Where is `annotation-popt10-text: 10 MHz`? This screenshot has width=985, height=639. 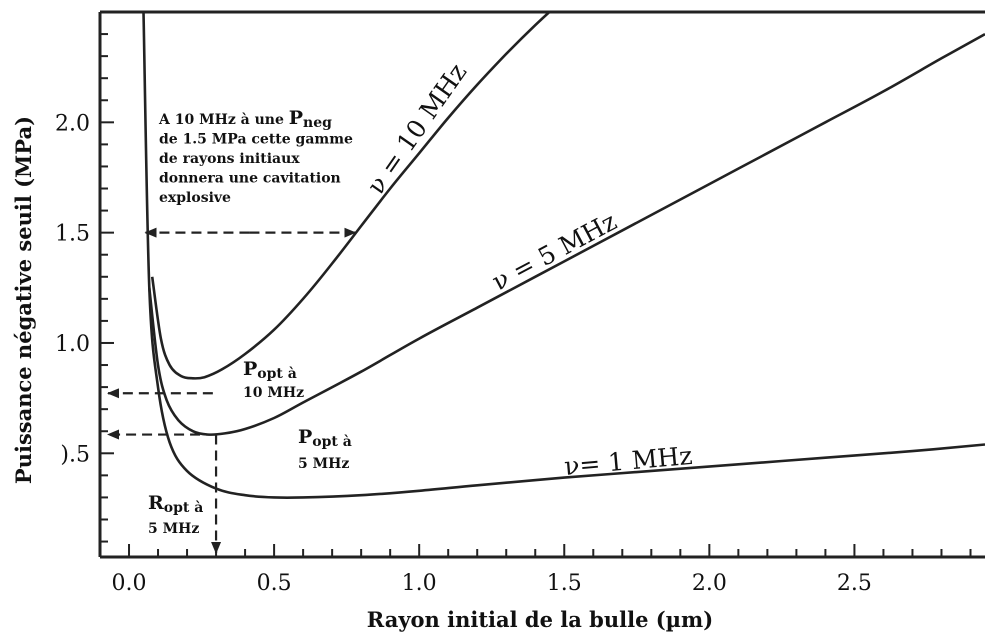
annotation-popt10-text: 10 MHz is located at coordinates (273, 393).